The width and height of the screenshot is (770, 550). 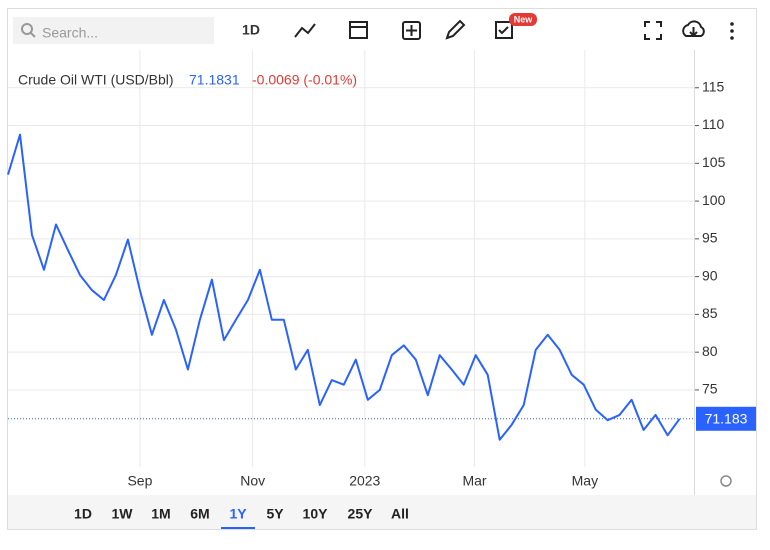 What do you see at coordinates (400, 514) in the screenshot?
I see `range-button: All` at bounding box center [400, 514].